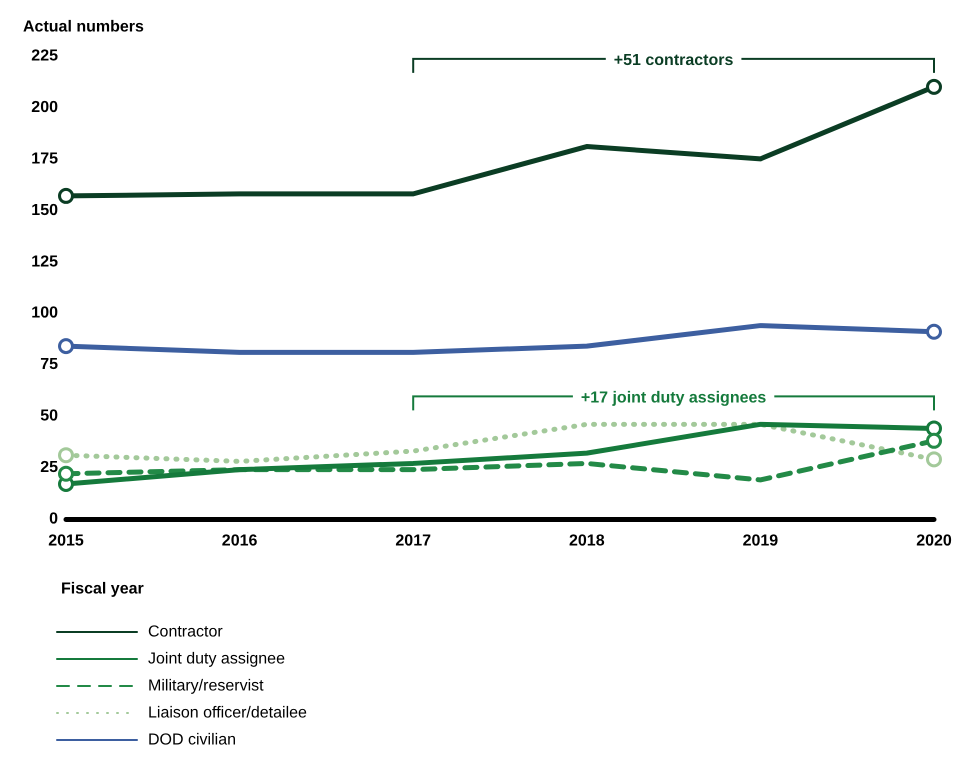 This screenshot has width=978, height=758. I want to click on legend-label: Contractor, so click(186, 632).